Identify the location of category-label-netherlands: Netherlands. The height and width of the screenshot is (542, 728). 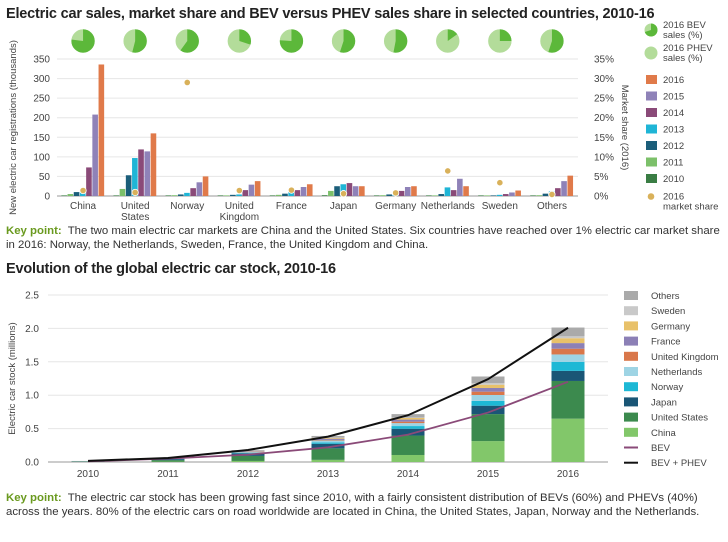
(448, 206).